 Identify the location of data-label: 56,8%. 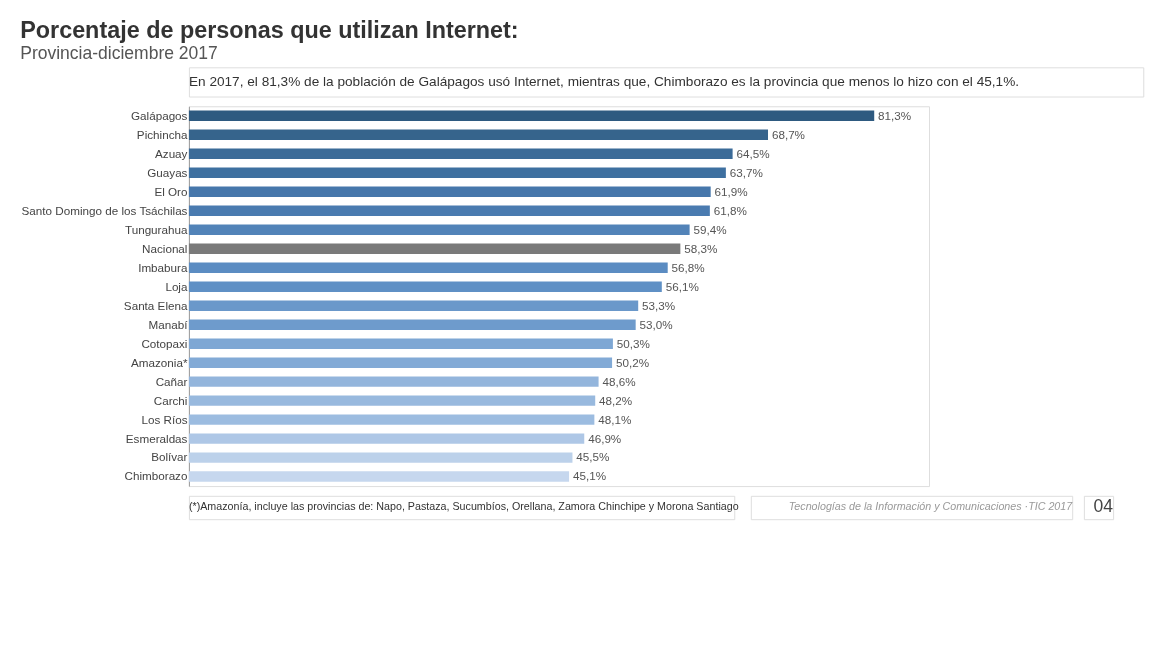
(688, 267).